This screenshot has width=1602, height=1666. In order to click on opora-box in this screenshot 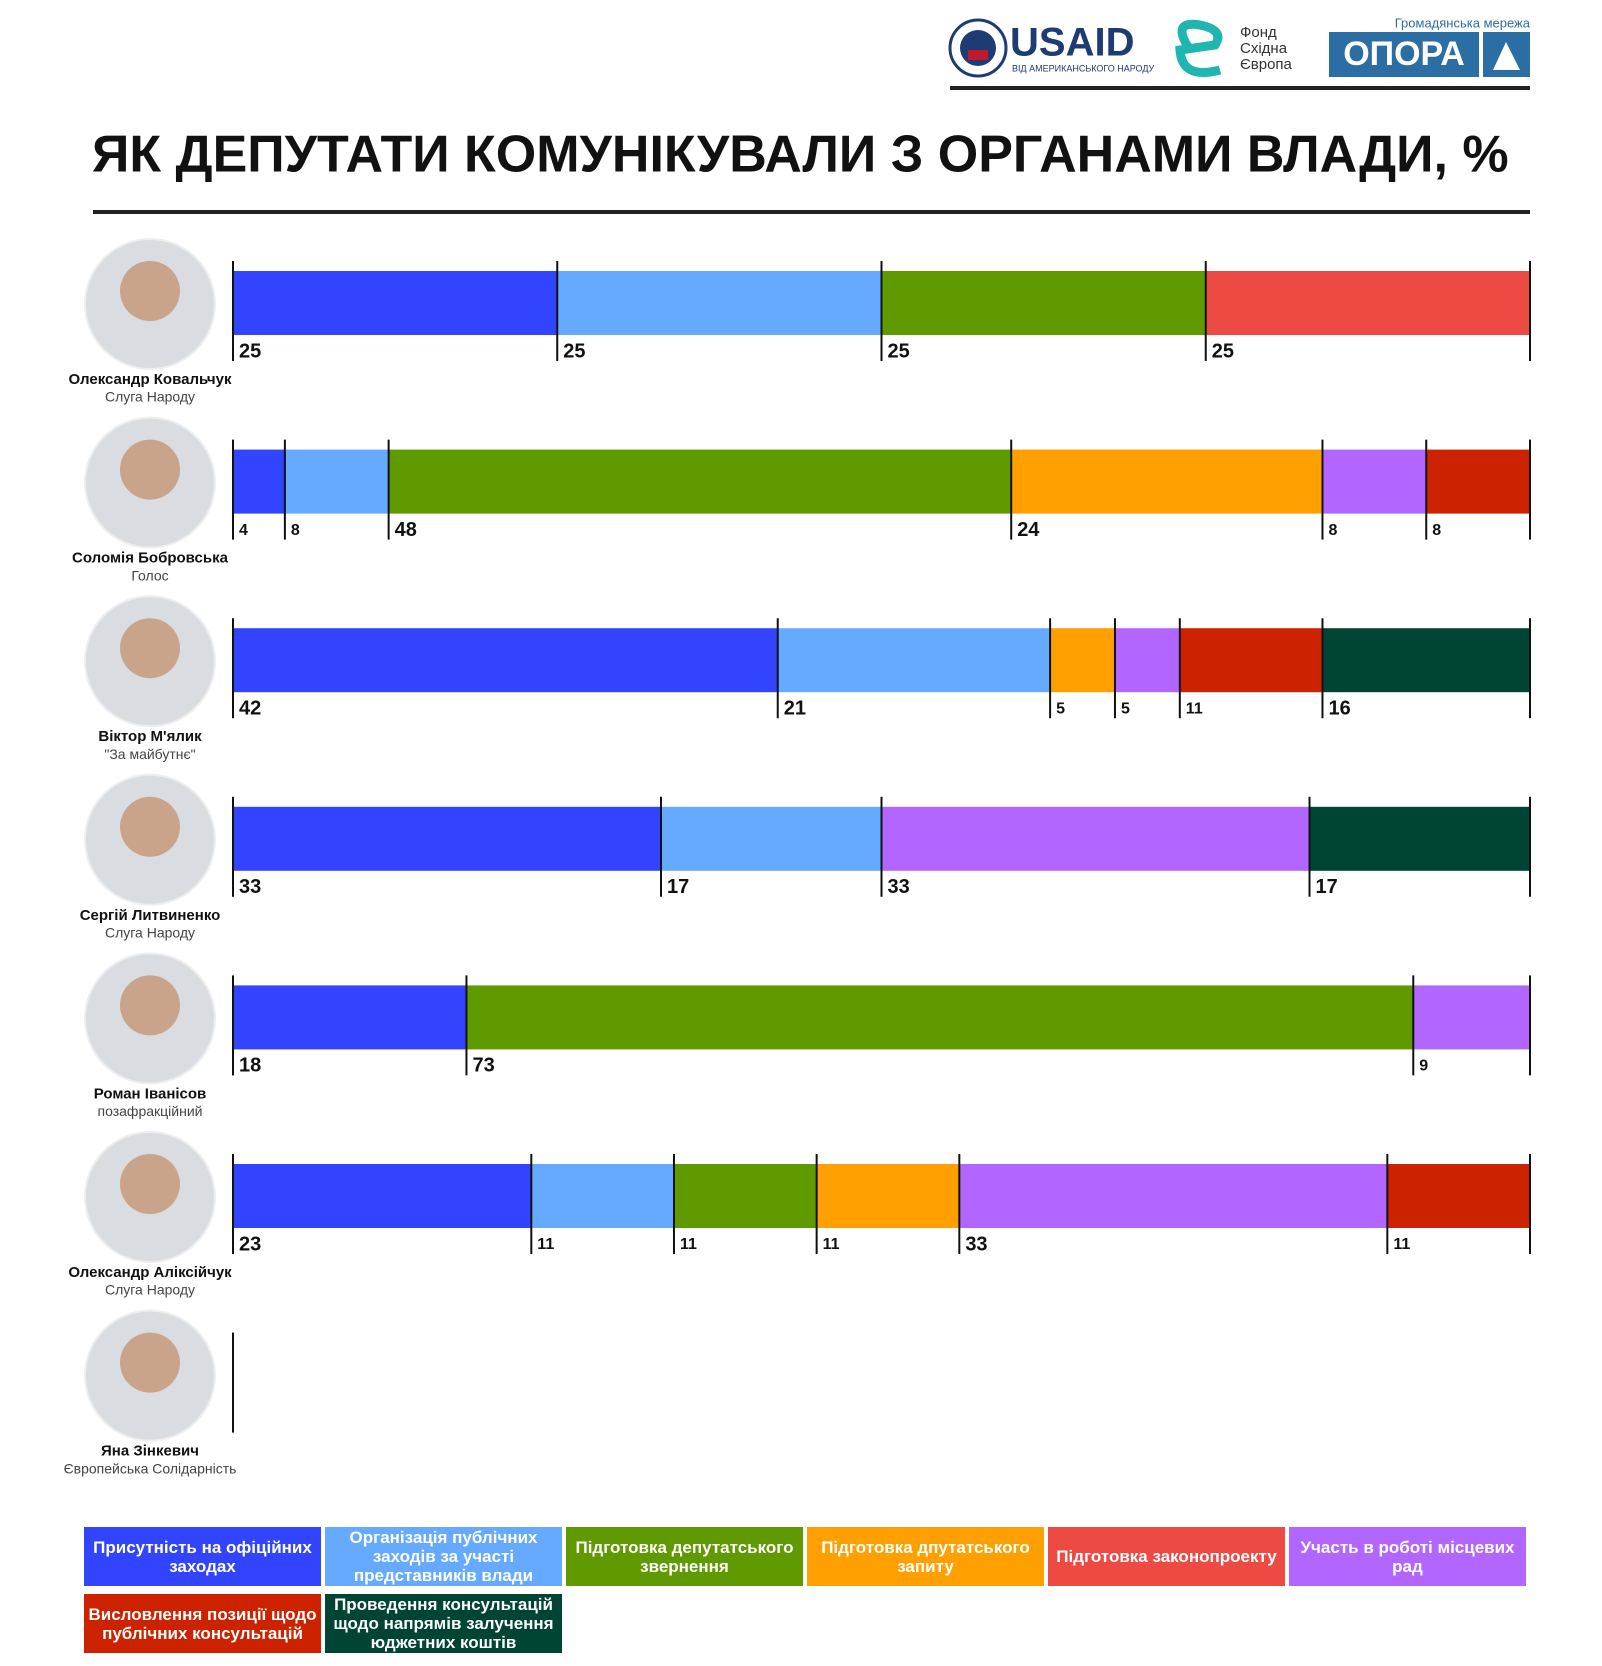, I will do `click(1404, 54)`.